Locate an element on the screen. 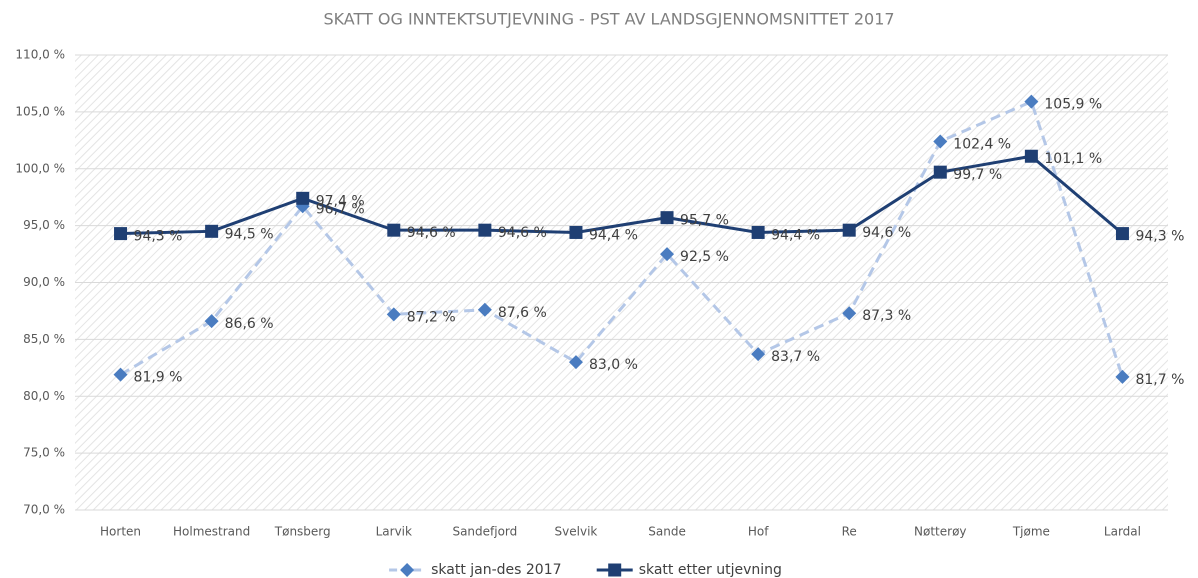 Image resolution: width=1198 pixels, height=578 pixels. data-label: 96,7 % is located at coordinates (340, 209).